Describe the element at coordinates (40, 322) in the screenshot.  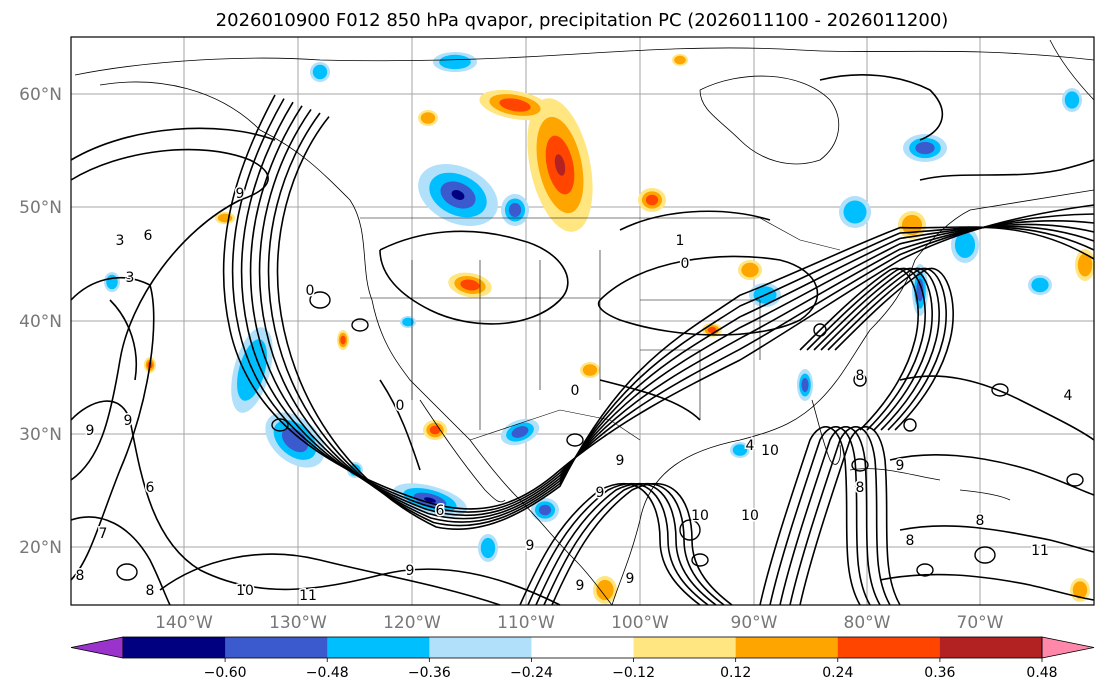
I see `latitude-label: 40°N` at that location.